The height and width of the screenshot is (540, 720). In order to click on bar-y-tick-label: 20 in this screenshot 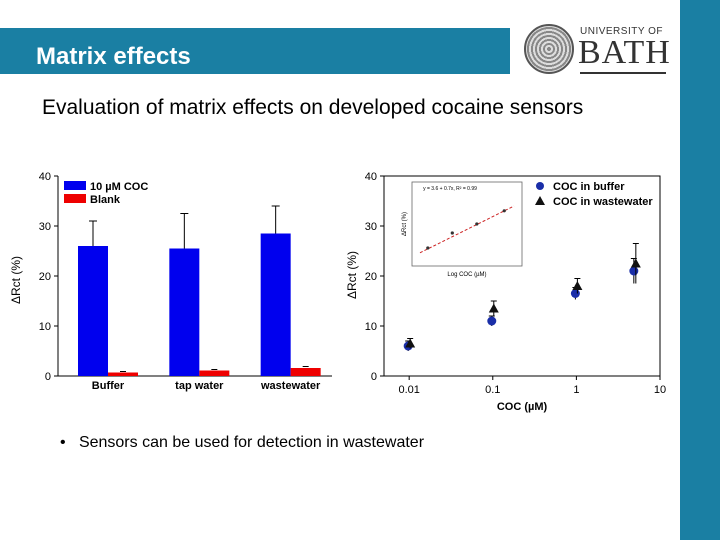, I will do `click(45, 277)`.